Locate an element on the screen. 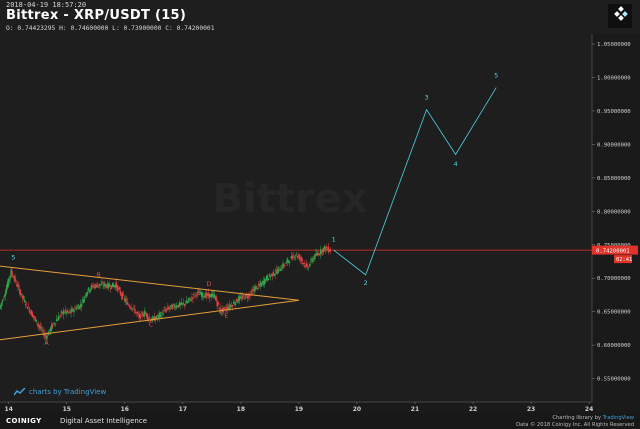 The width and height of the screenshot is (640, 429). coinigy-diamond-icon is located at coordinates (620, 16).